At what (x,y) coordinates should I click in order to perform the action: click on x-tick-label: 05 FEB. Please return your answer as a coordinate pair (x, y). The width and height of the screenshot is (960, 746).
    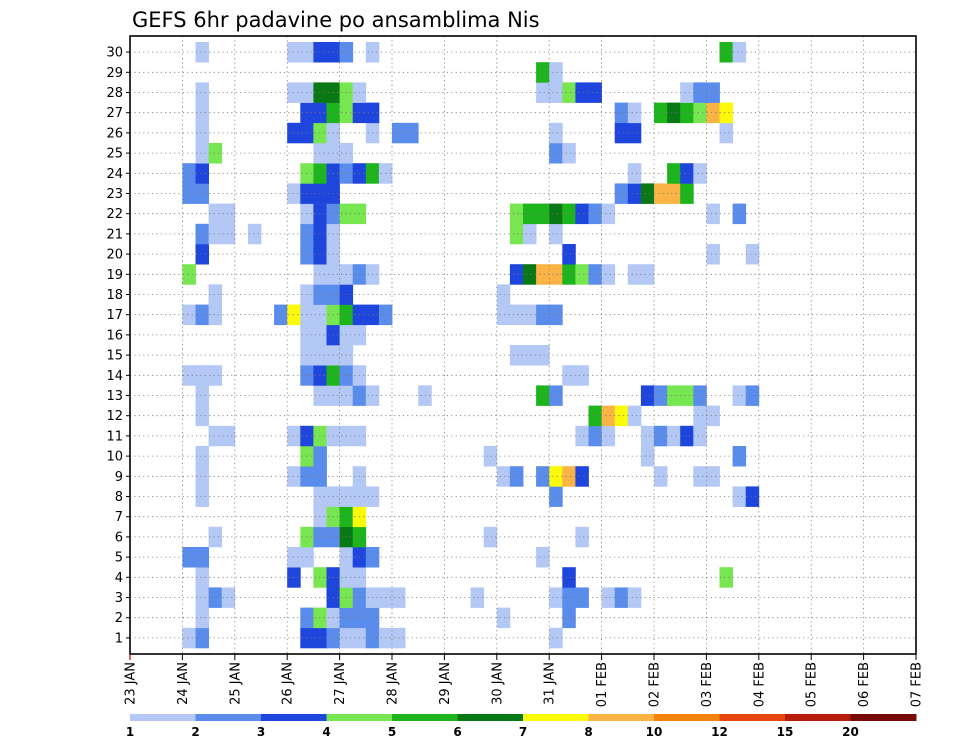
    Looking at the image, I should click on (812, 684).